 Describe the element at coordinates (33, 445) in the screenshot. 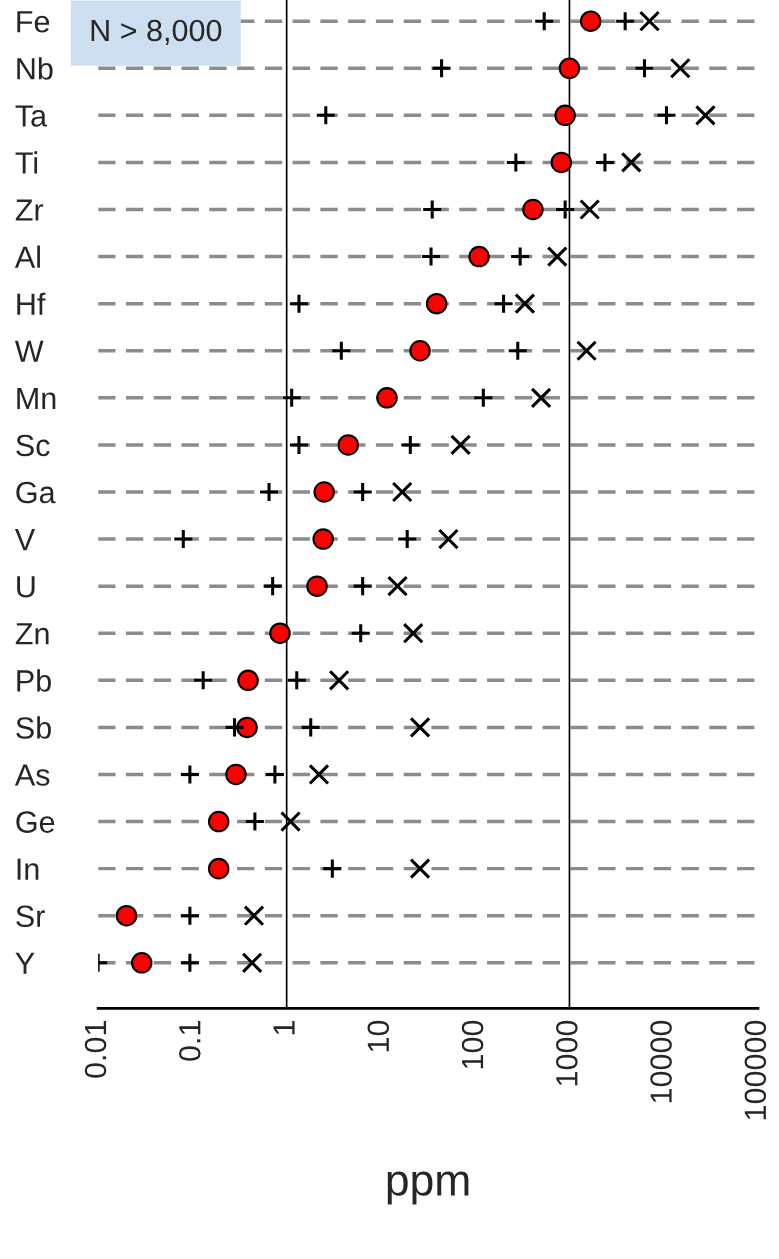

I see `y-tick-label: Sc` at that location.